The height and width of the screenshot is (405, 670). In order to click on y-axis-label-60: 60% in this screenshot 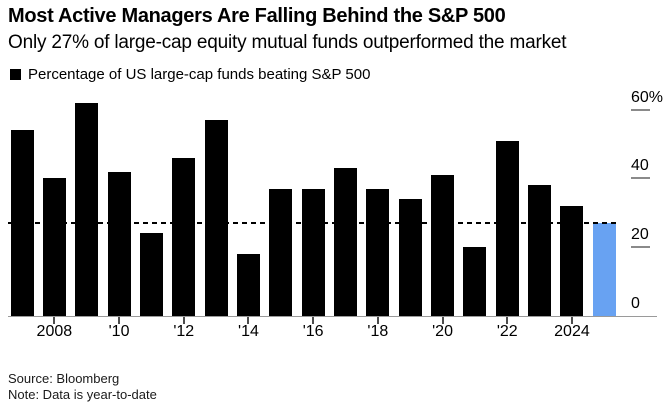, I will do `click(647, 97)`.